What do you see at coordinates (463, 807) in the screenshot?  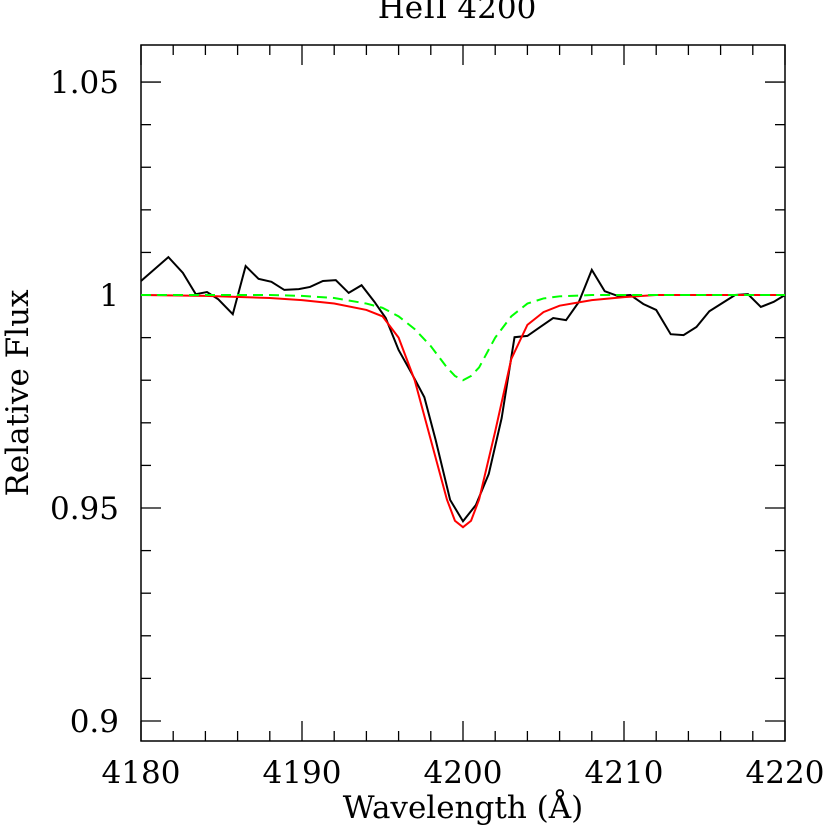 I see `x-axis-label: Wavelength (Å)` at bounding box center [463, 807].